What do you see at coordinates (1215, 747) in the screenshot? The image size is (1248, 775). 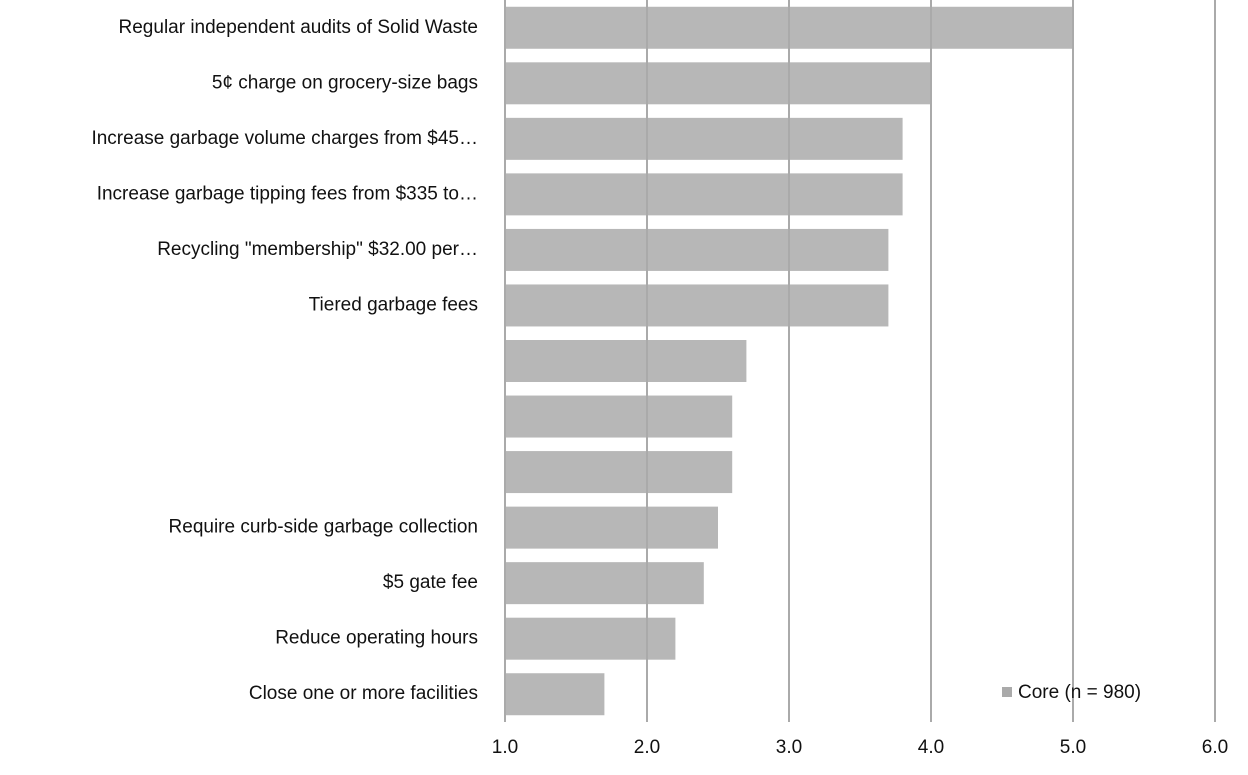 I see `x-tick-label: 6.0` at bounding box center [1215, 747].